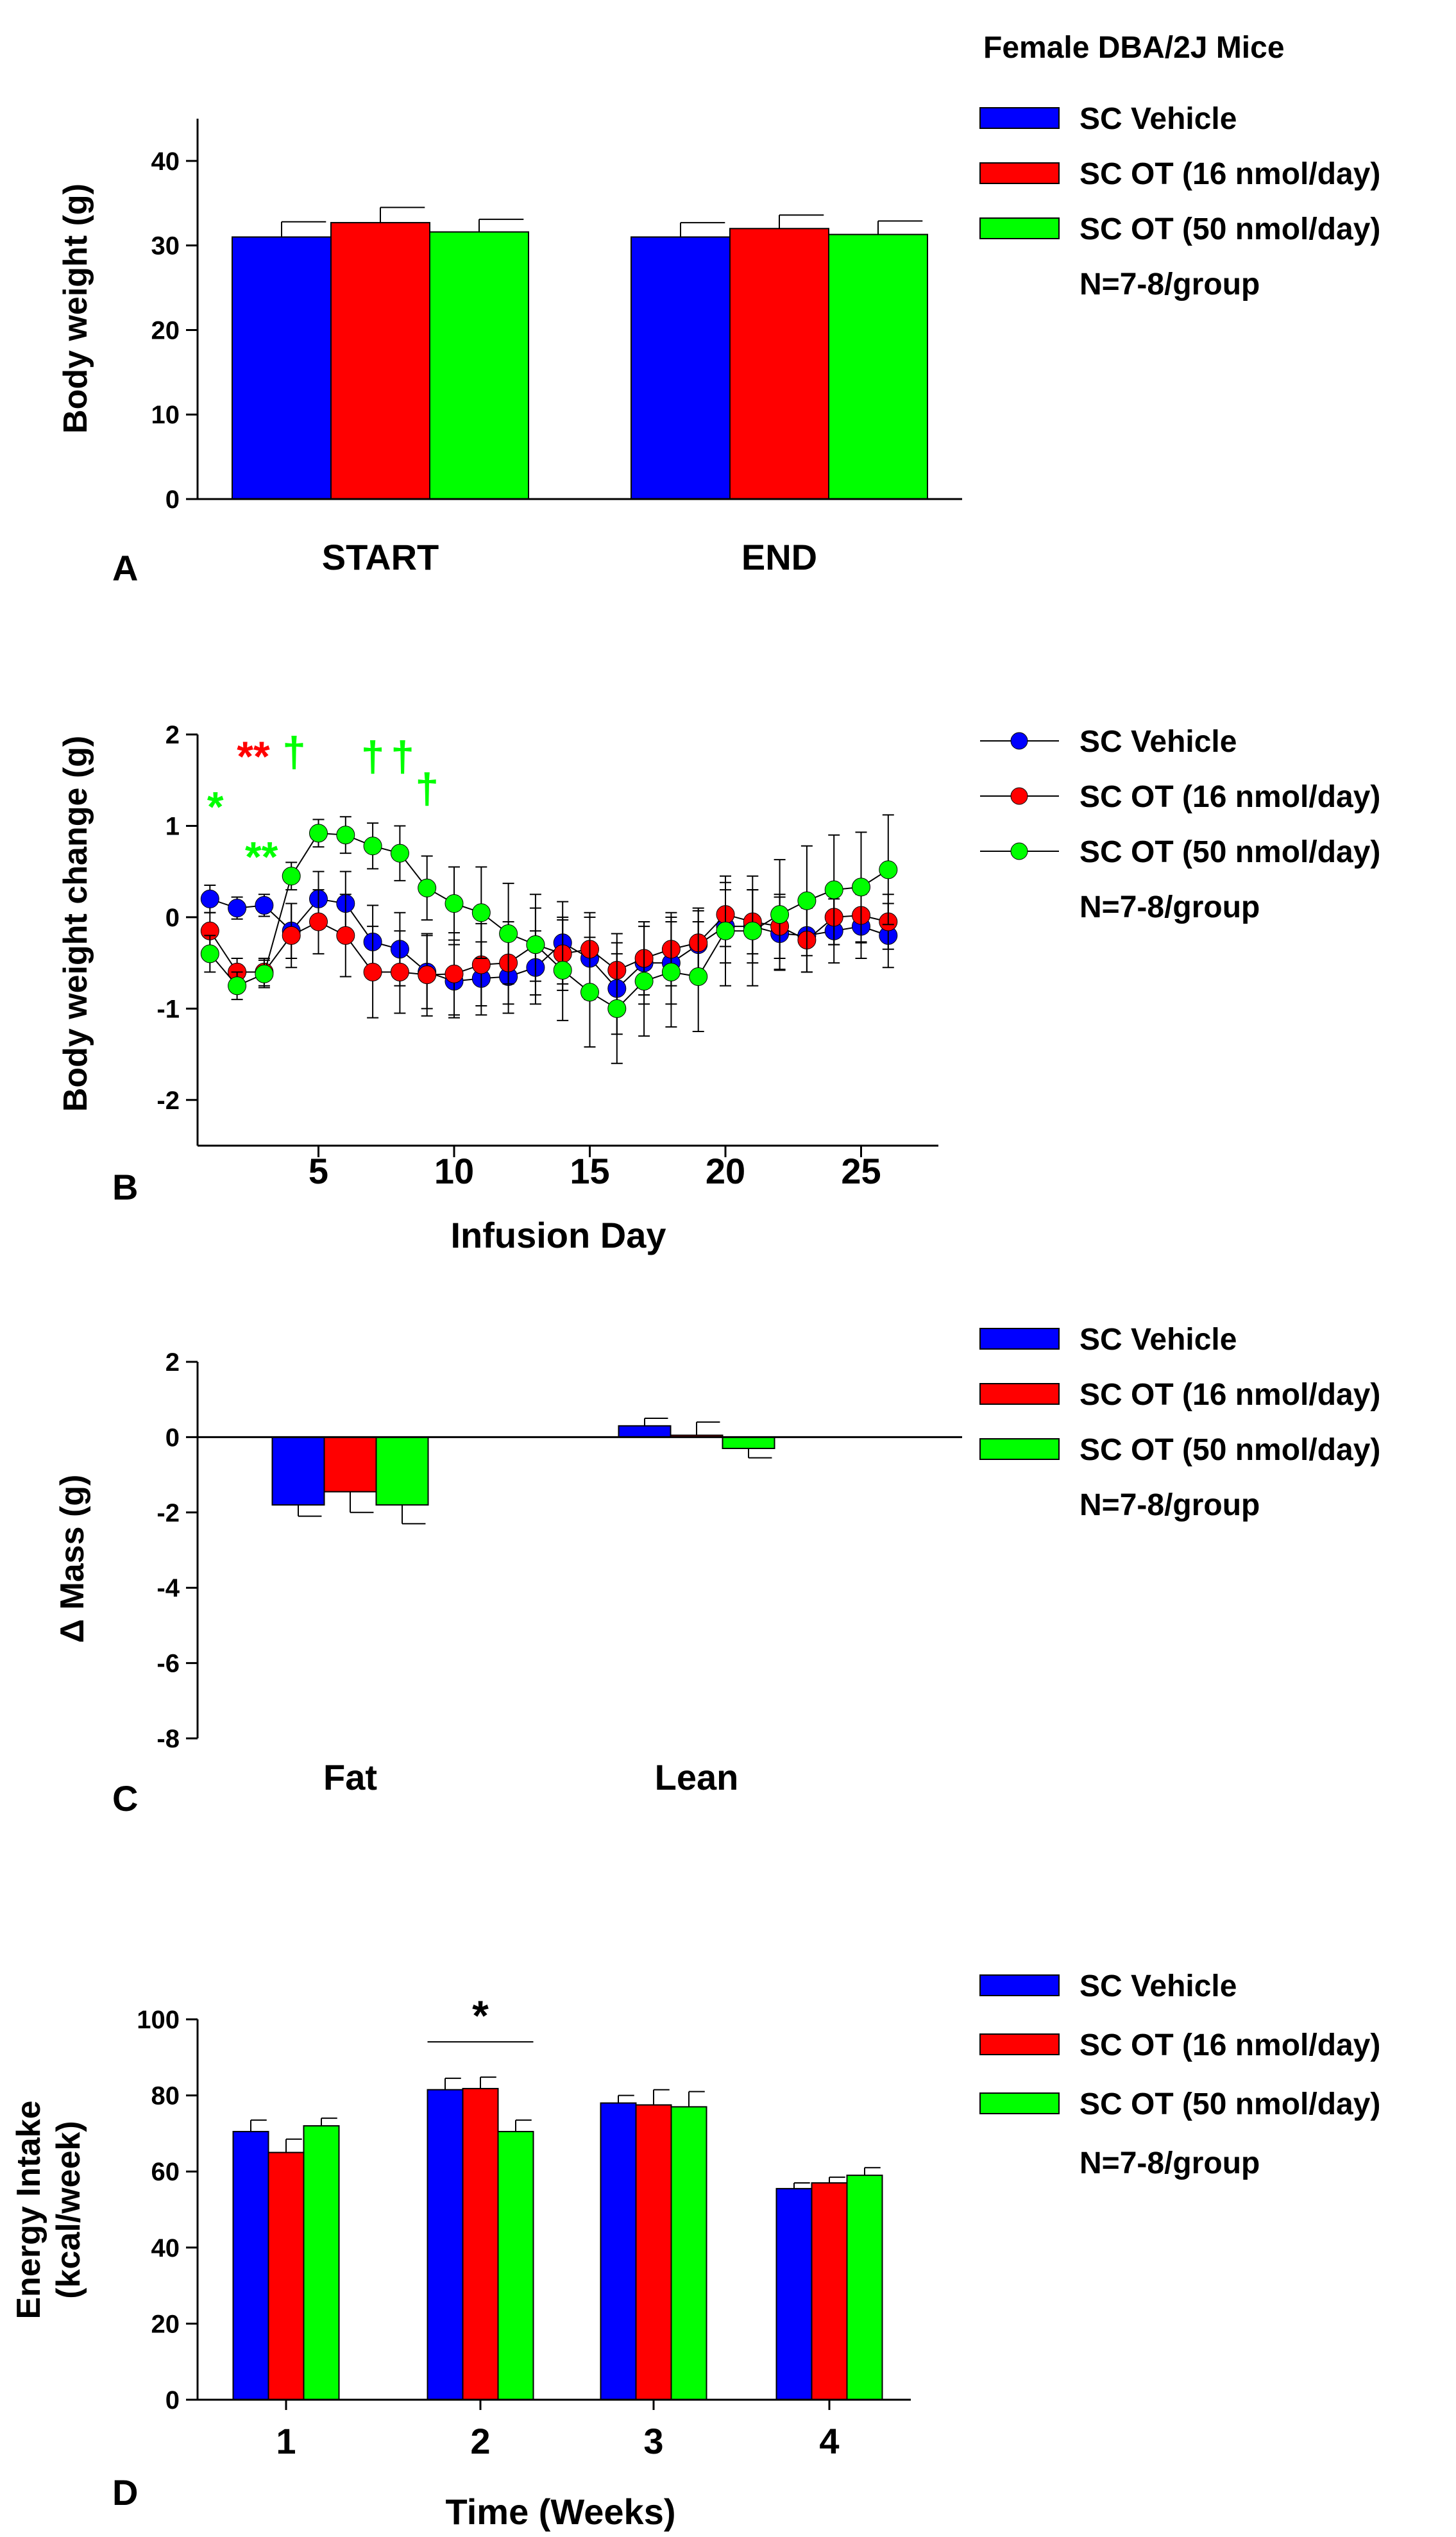 The image size is (1456, 2537). I want to click on bar-sc-ot-50-nmol-day-fat, so click(402, 1471).